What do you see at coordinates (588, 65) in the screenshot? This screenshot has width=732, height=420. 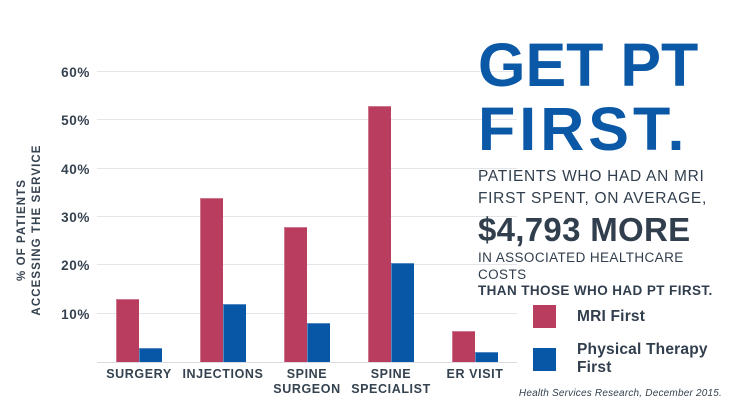 I see `headline-line-1: GET PT` at bounding box center [588, 65].